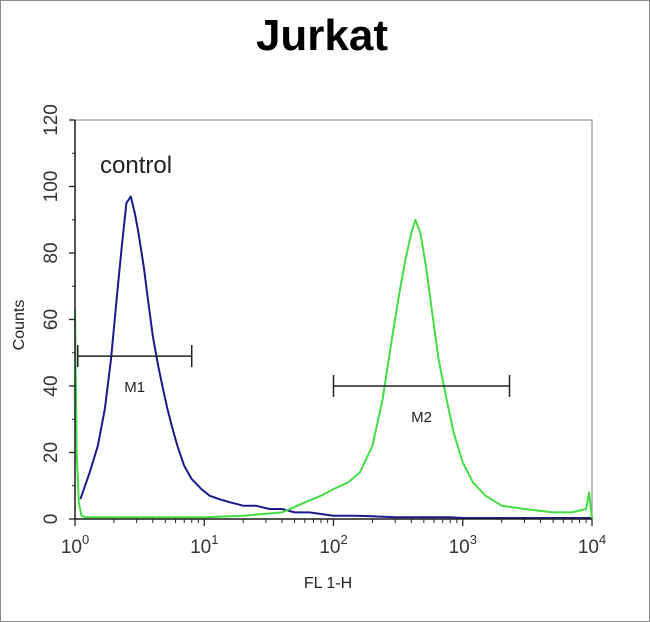  I want to click on x-axis-label: FL 1-H, so click(328, 583).